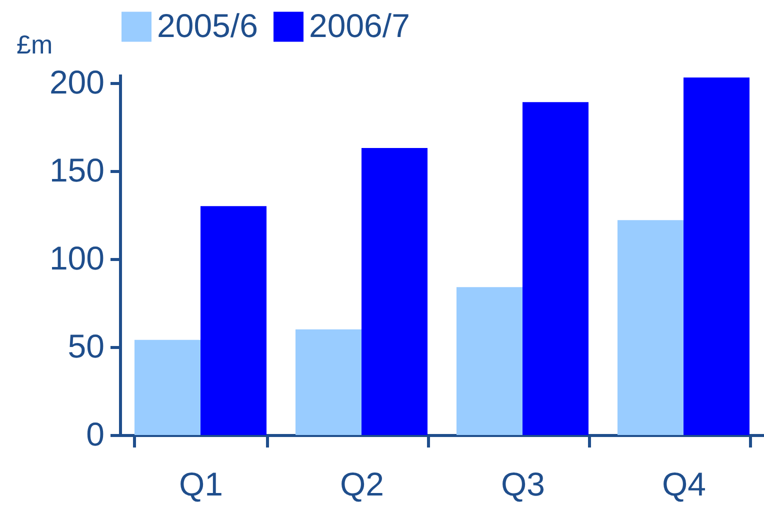  Describe the element at coordinates (207, 25) in the screenshot. I see `legend-label: 2005/6` at that location.